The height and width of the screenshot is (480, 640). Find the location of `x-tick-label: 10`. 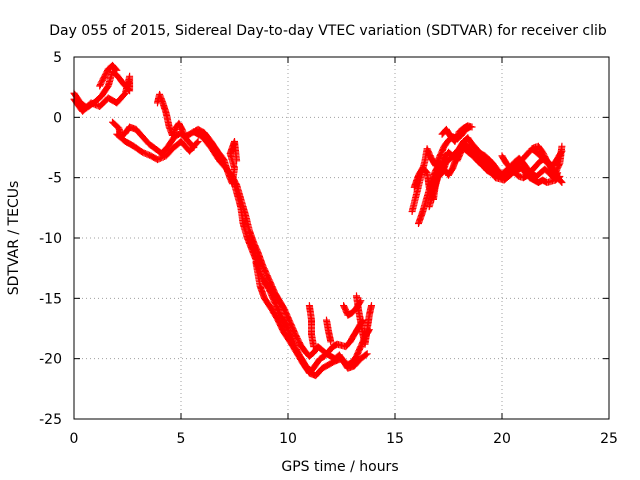

x-tick-label: 10 is located at coordinates (288, 439).